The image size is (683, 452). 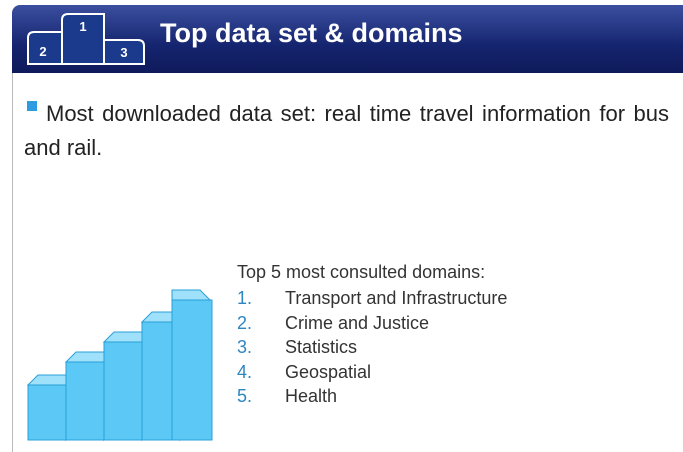 I want to click on podium-icon, so click(x=86, y=39).